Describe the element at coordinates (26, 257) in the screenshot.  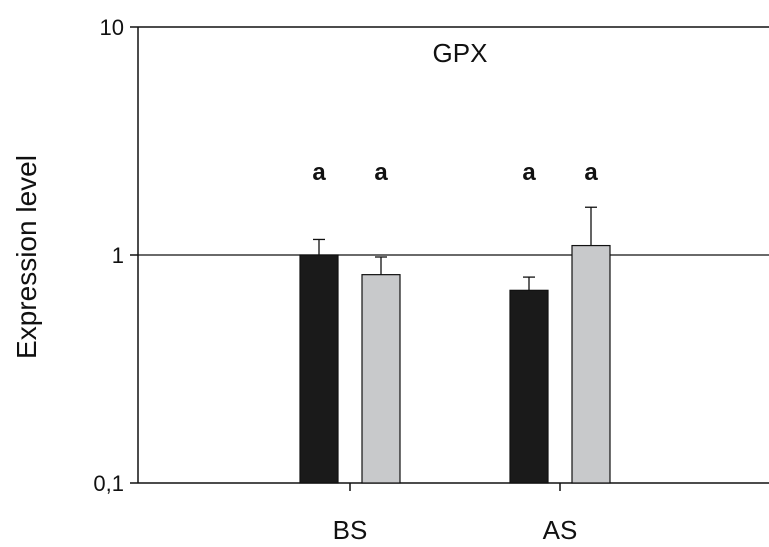
I see `y-axis-title: Expression level` at that location.